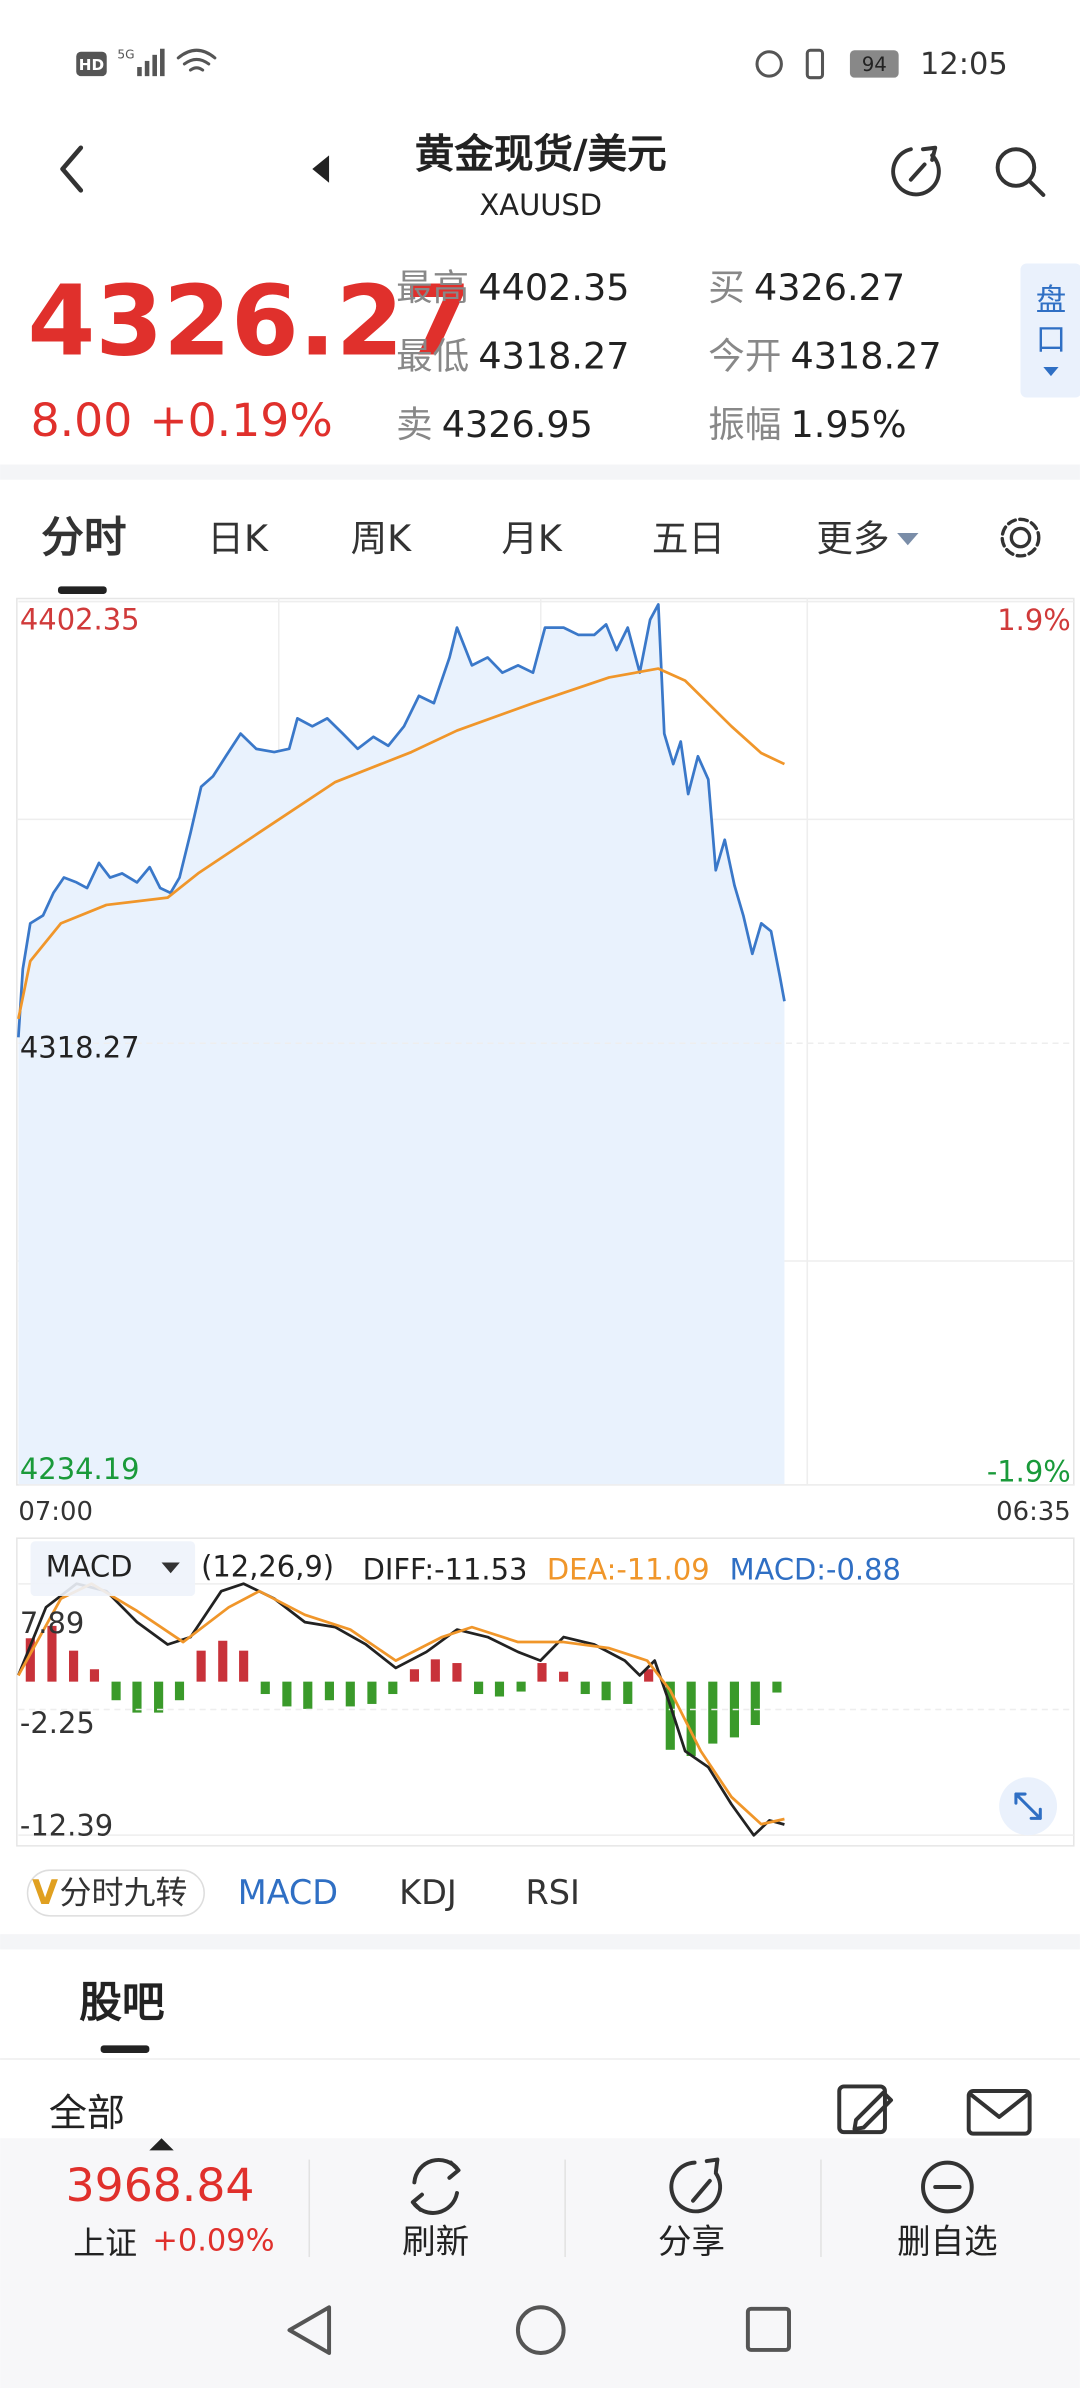 This screenshot has height=2388, width=1080. What do you see at coordinates (309, 2330) in the screenshot?
I see `nav-back` at bounding box center [309, 2330].